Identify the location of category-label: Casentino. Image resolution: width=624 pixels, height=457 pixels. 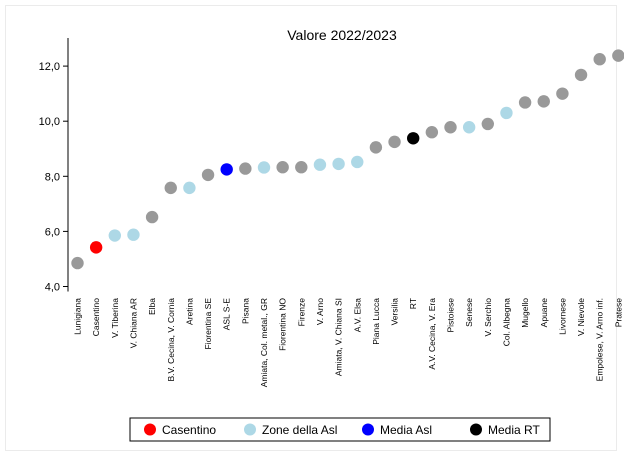
(96, 317).